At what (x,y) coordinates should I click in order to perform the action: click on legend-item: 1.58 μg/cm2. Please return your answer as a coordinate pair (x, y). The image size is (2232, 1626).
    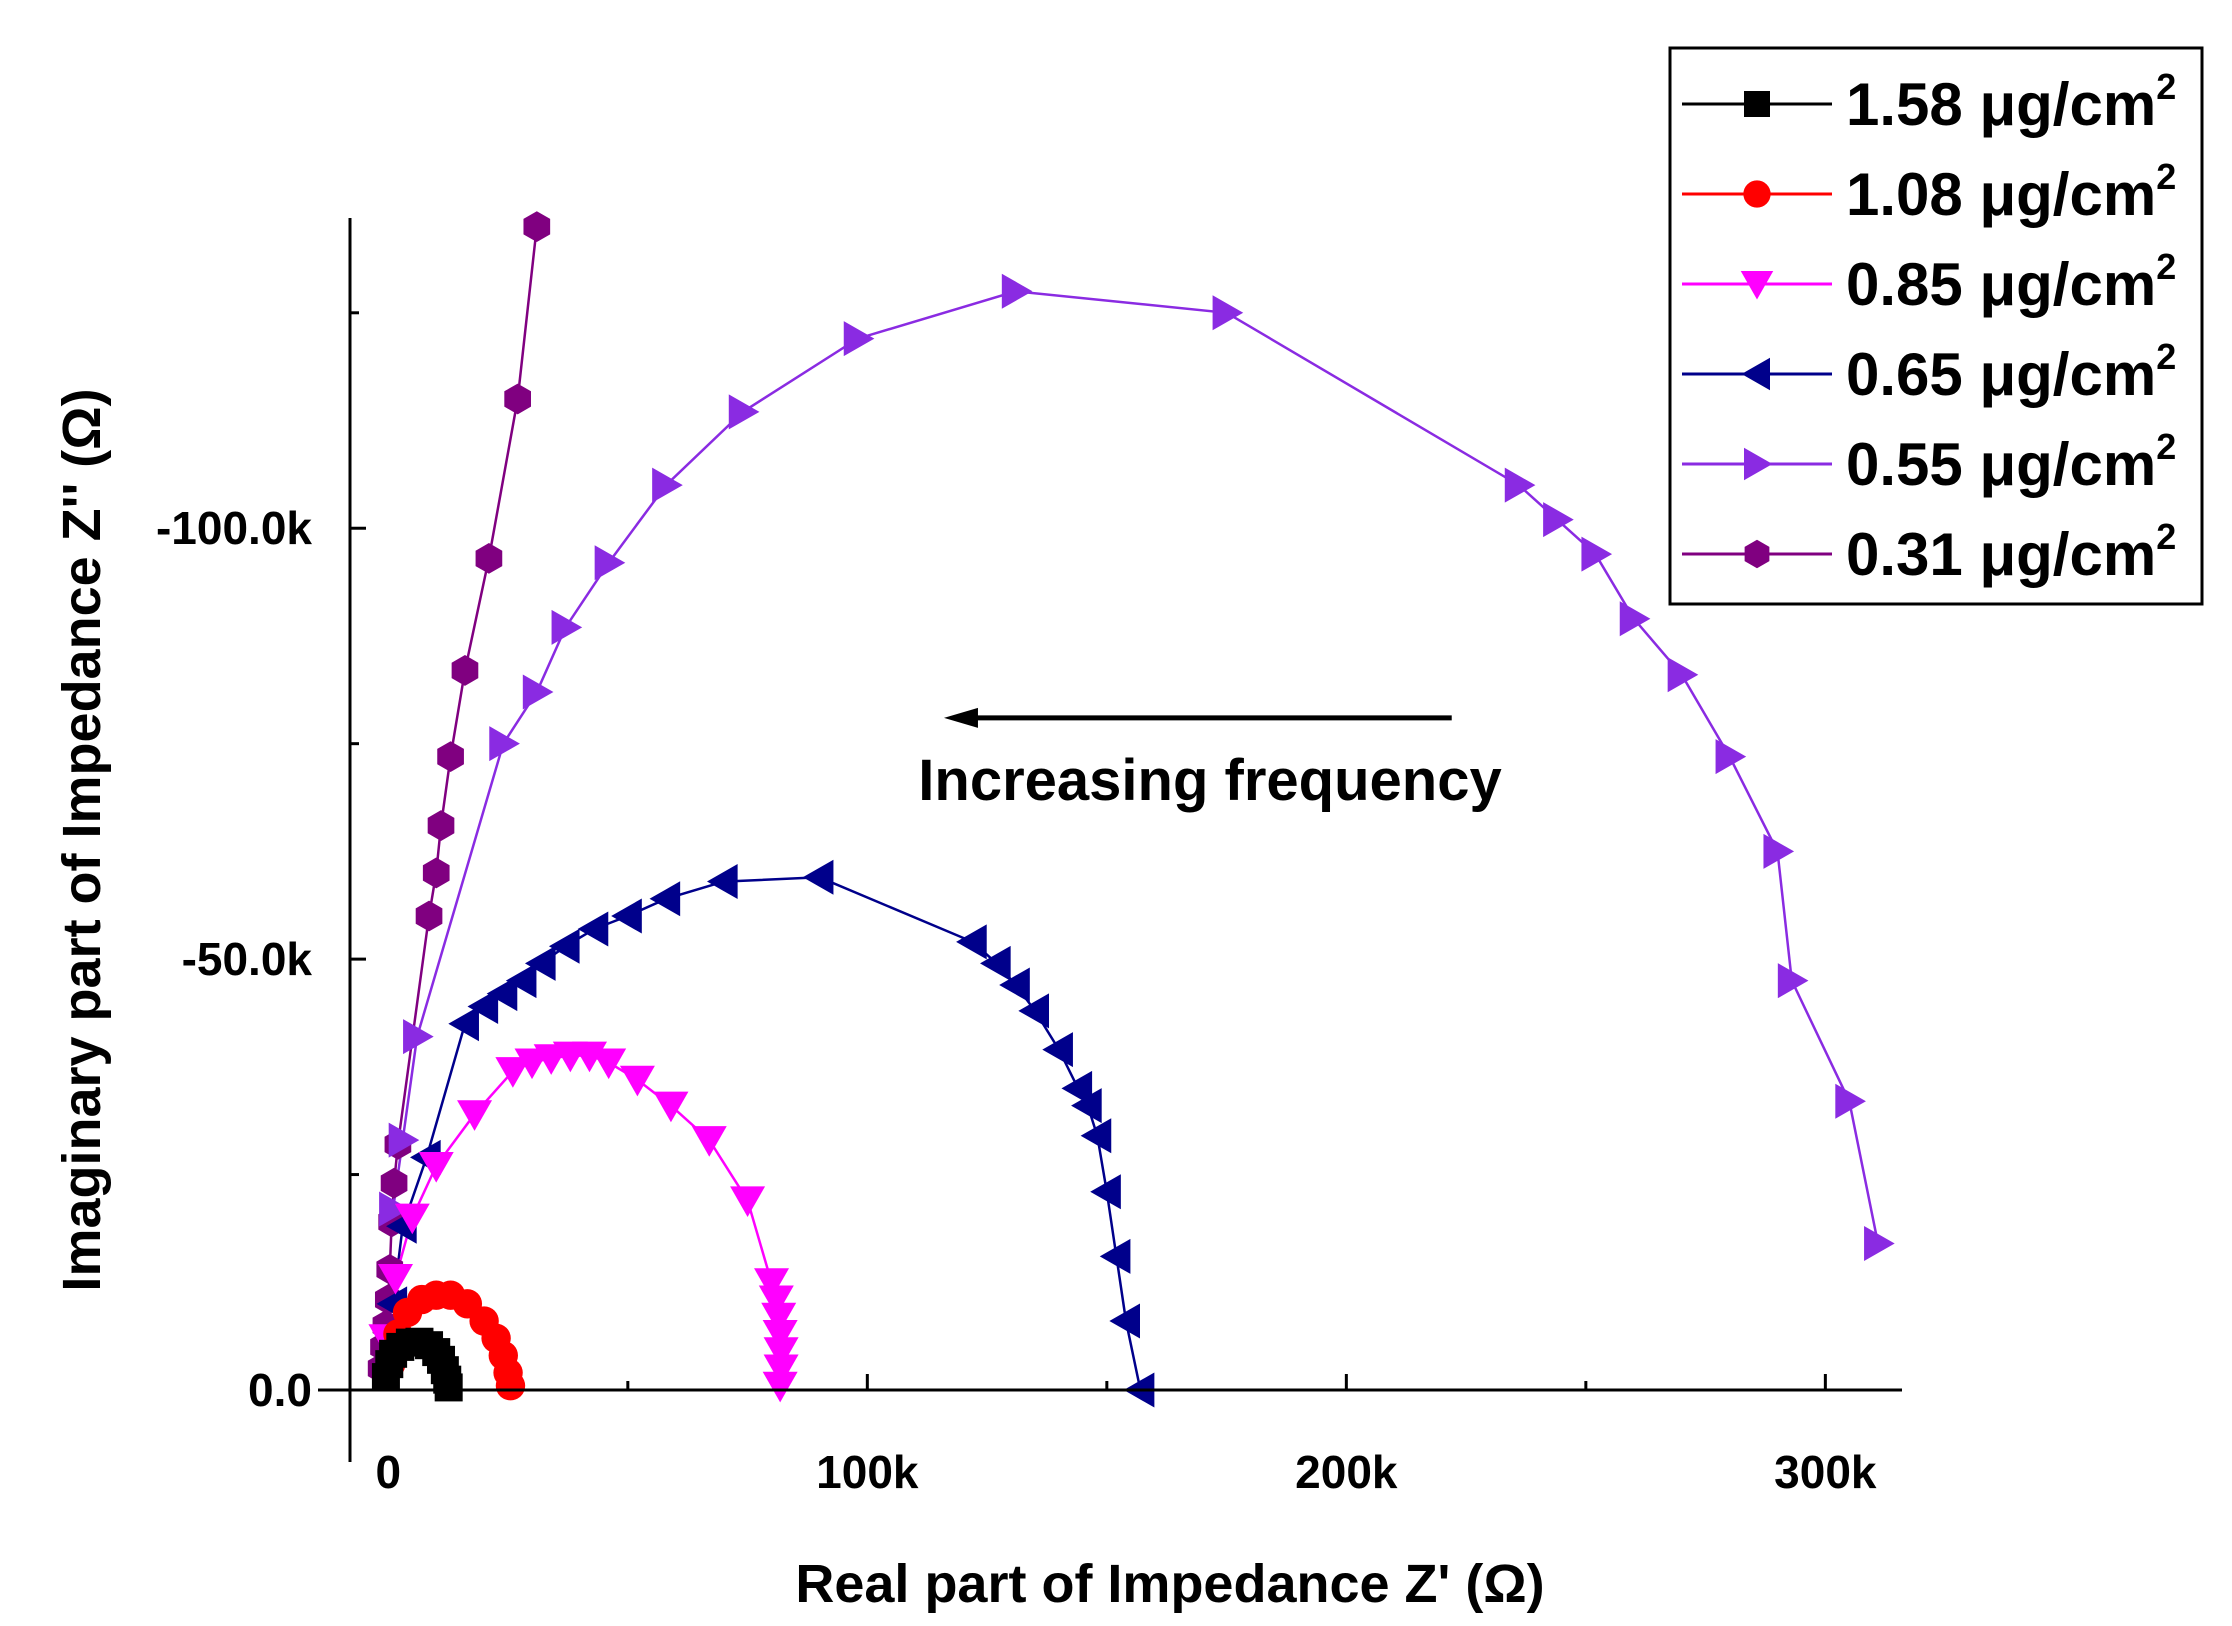
    Looking at the image, I should click on (1929, 102).